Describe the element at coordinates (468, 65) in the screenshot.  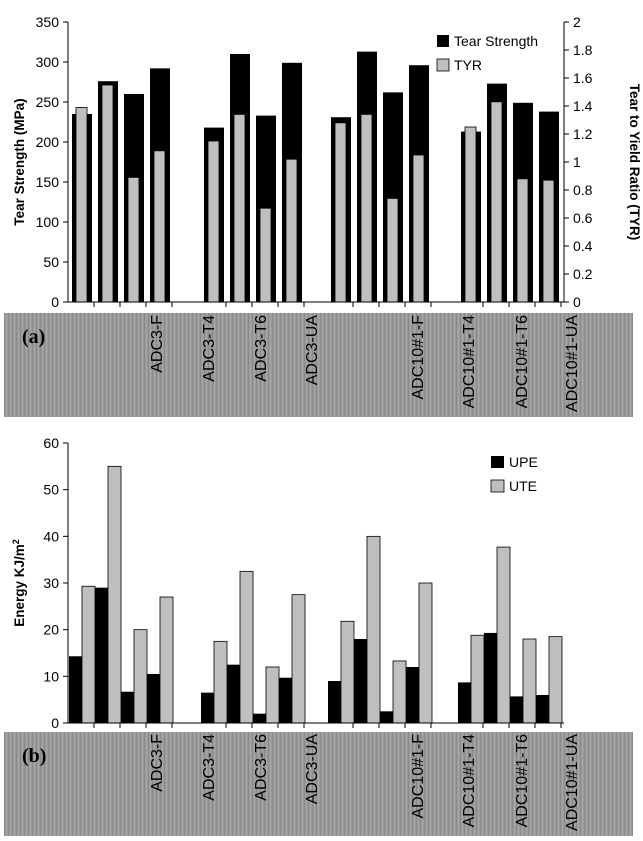
I see `legend-label-tyr: TYR` at that location.